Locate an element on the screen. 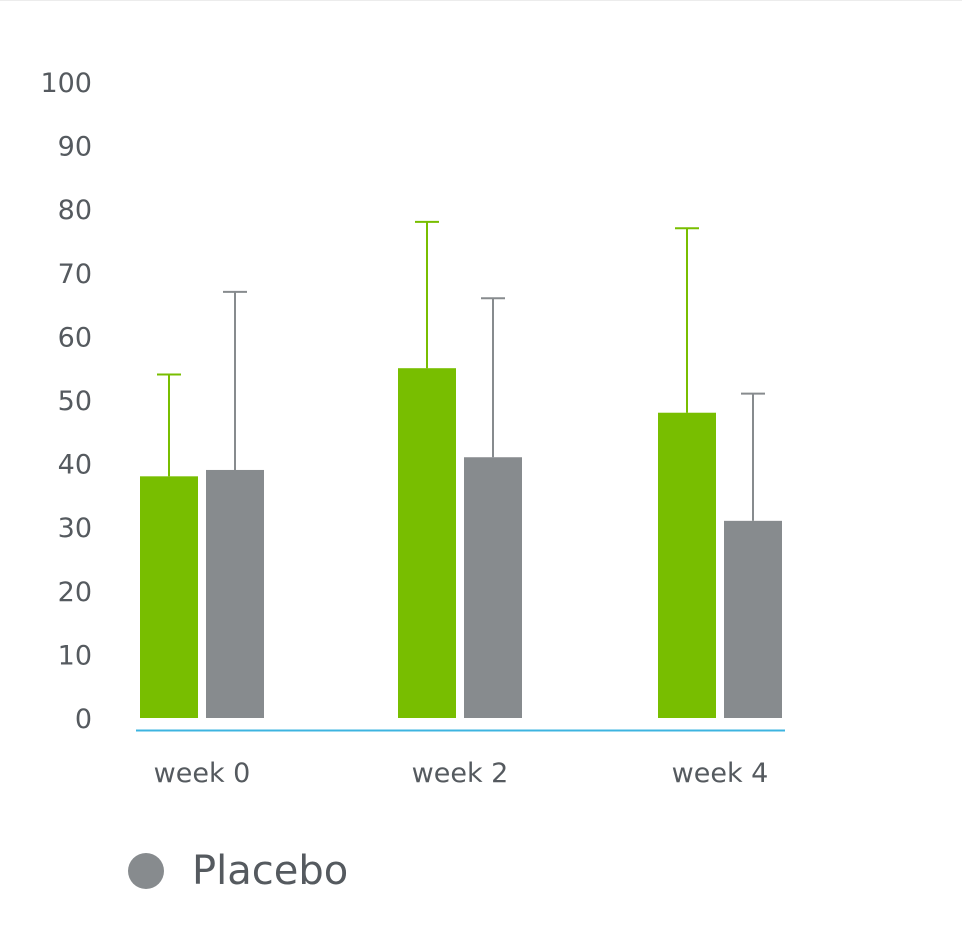 This screenshot has width=962, height=938. y-tick-label: 0 is located at coordinates (83, 719).